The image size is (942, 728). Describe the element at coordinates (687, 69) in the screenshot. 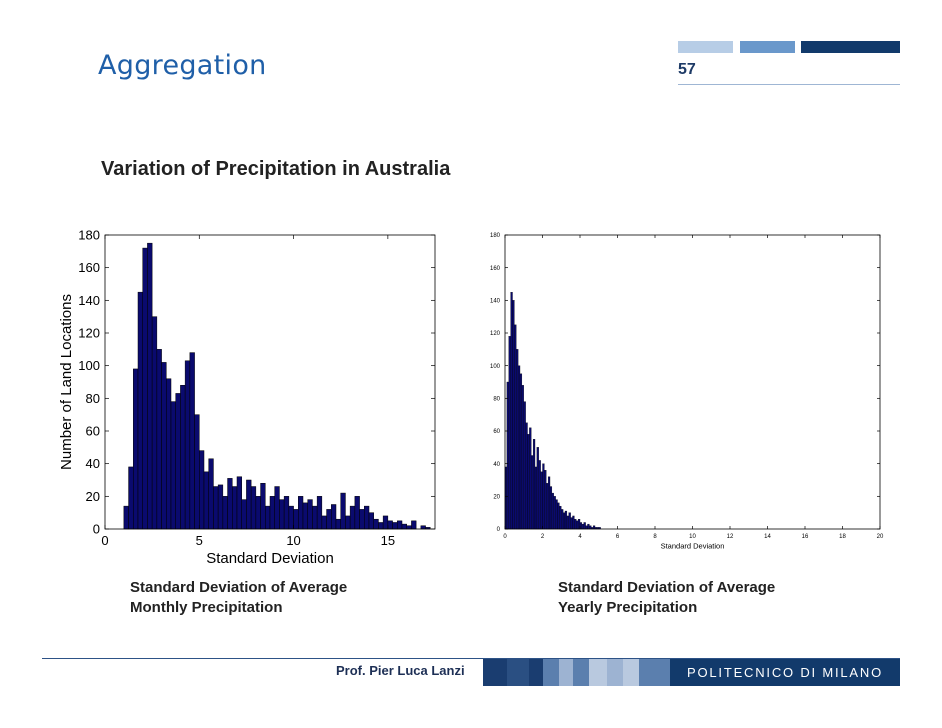

I see `slide-number: 57` at that location.